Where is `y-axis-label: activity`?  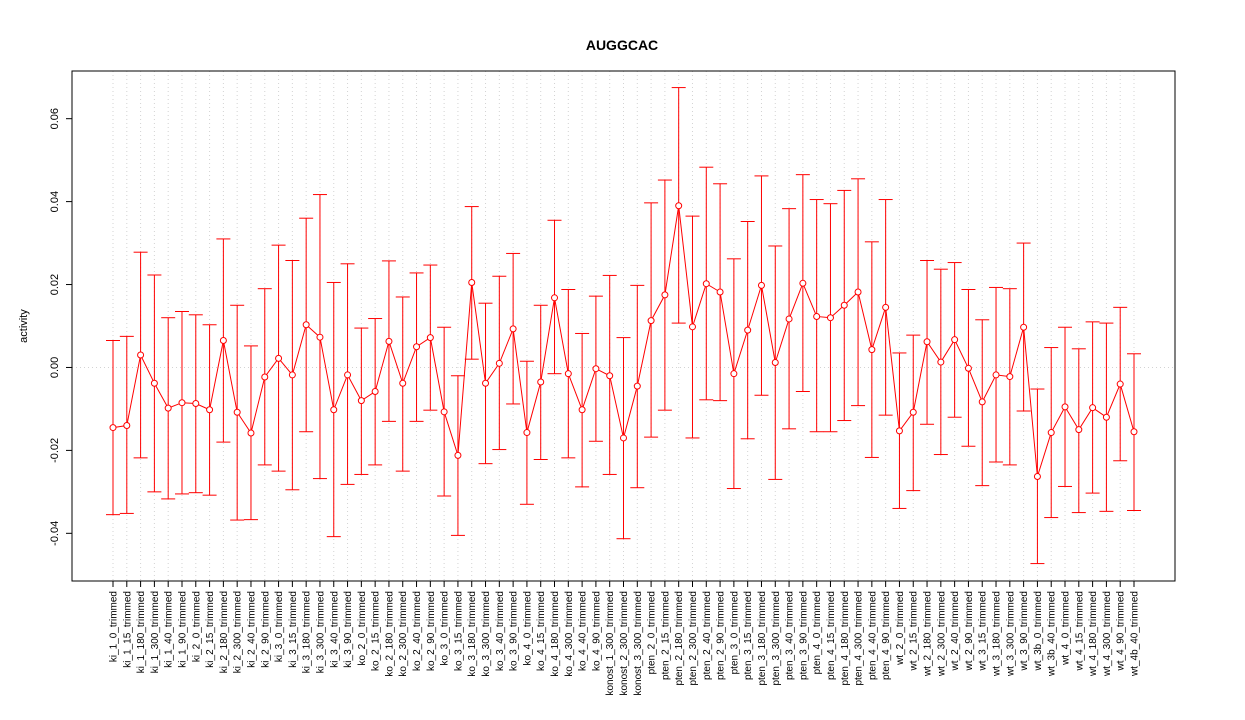 y-axis-label: activity is located at coordinates (24, 326).